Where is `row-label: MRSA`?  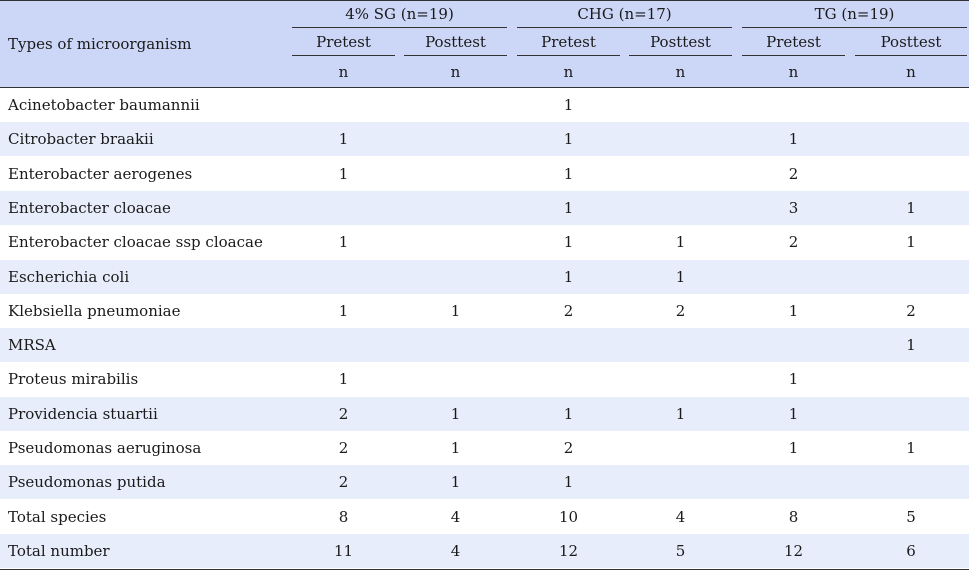
row-label: MRSA is located at coordinates (32, 345).